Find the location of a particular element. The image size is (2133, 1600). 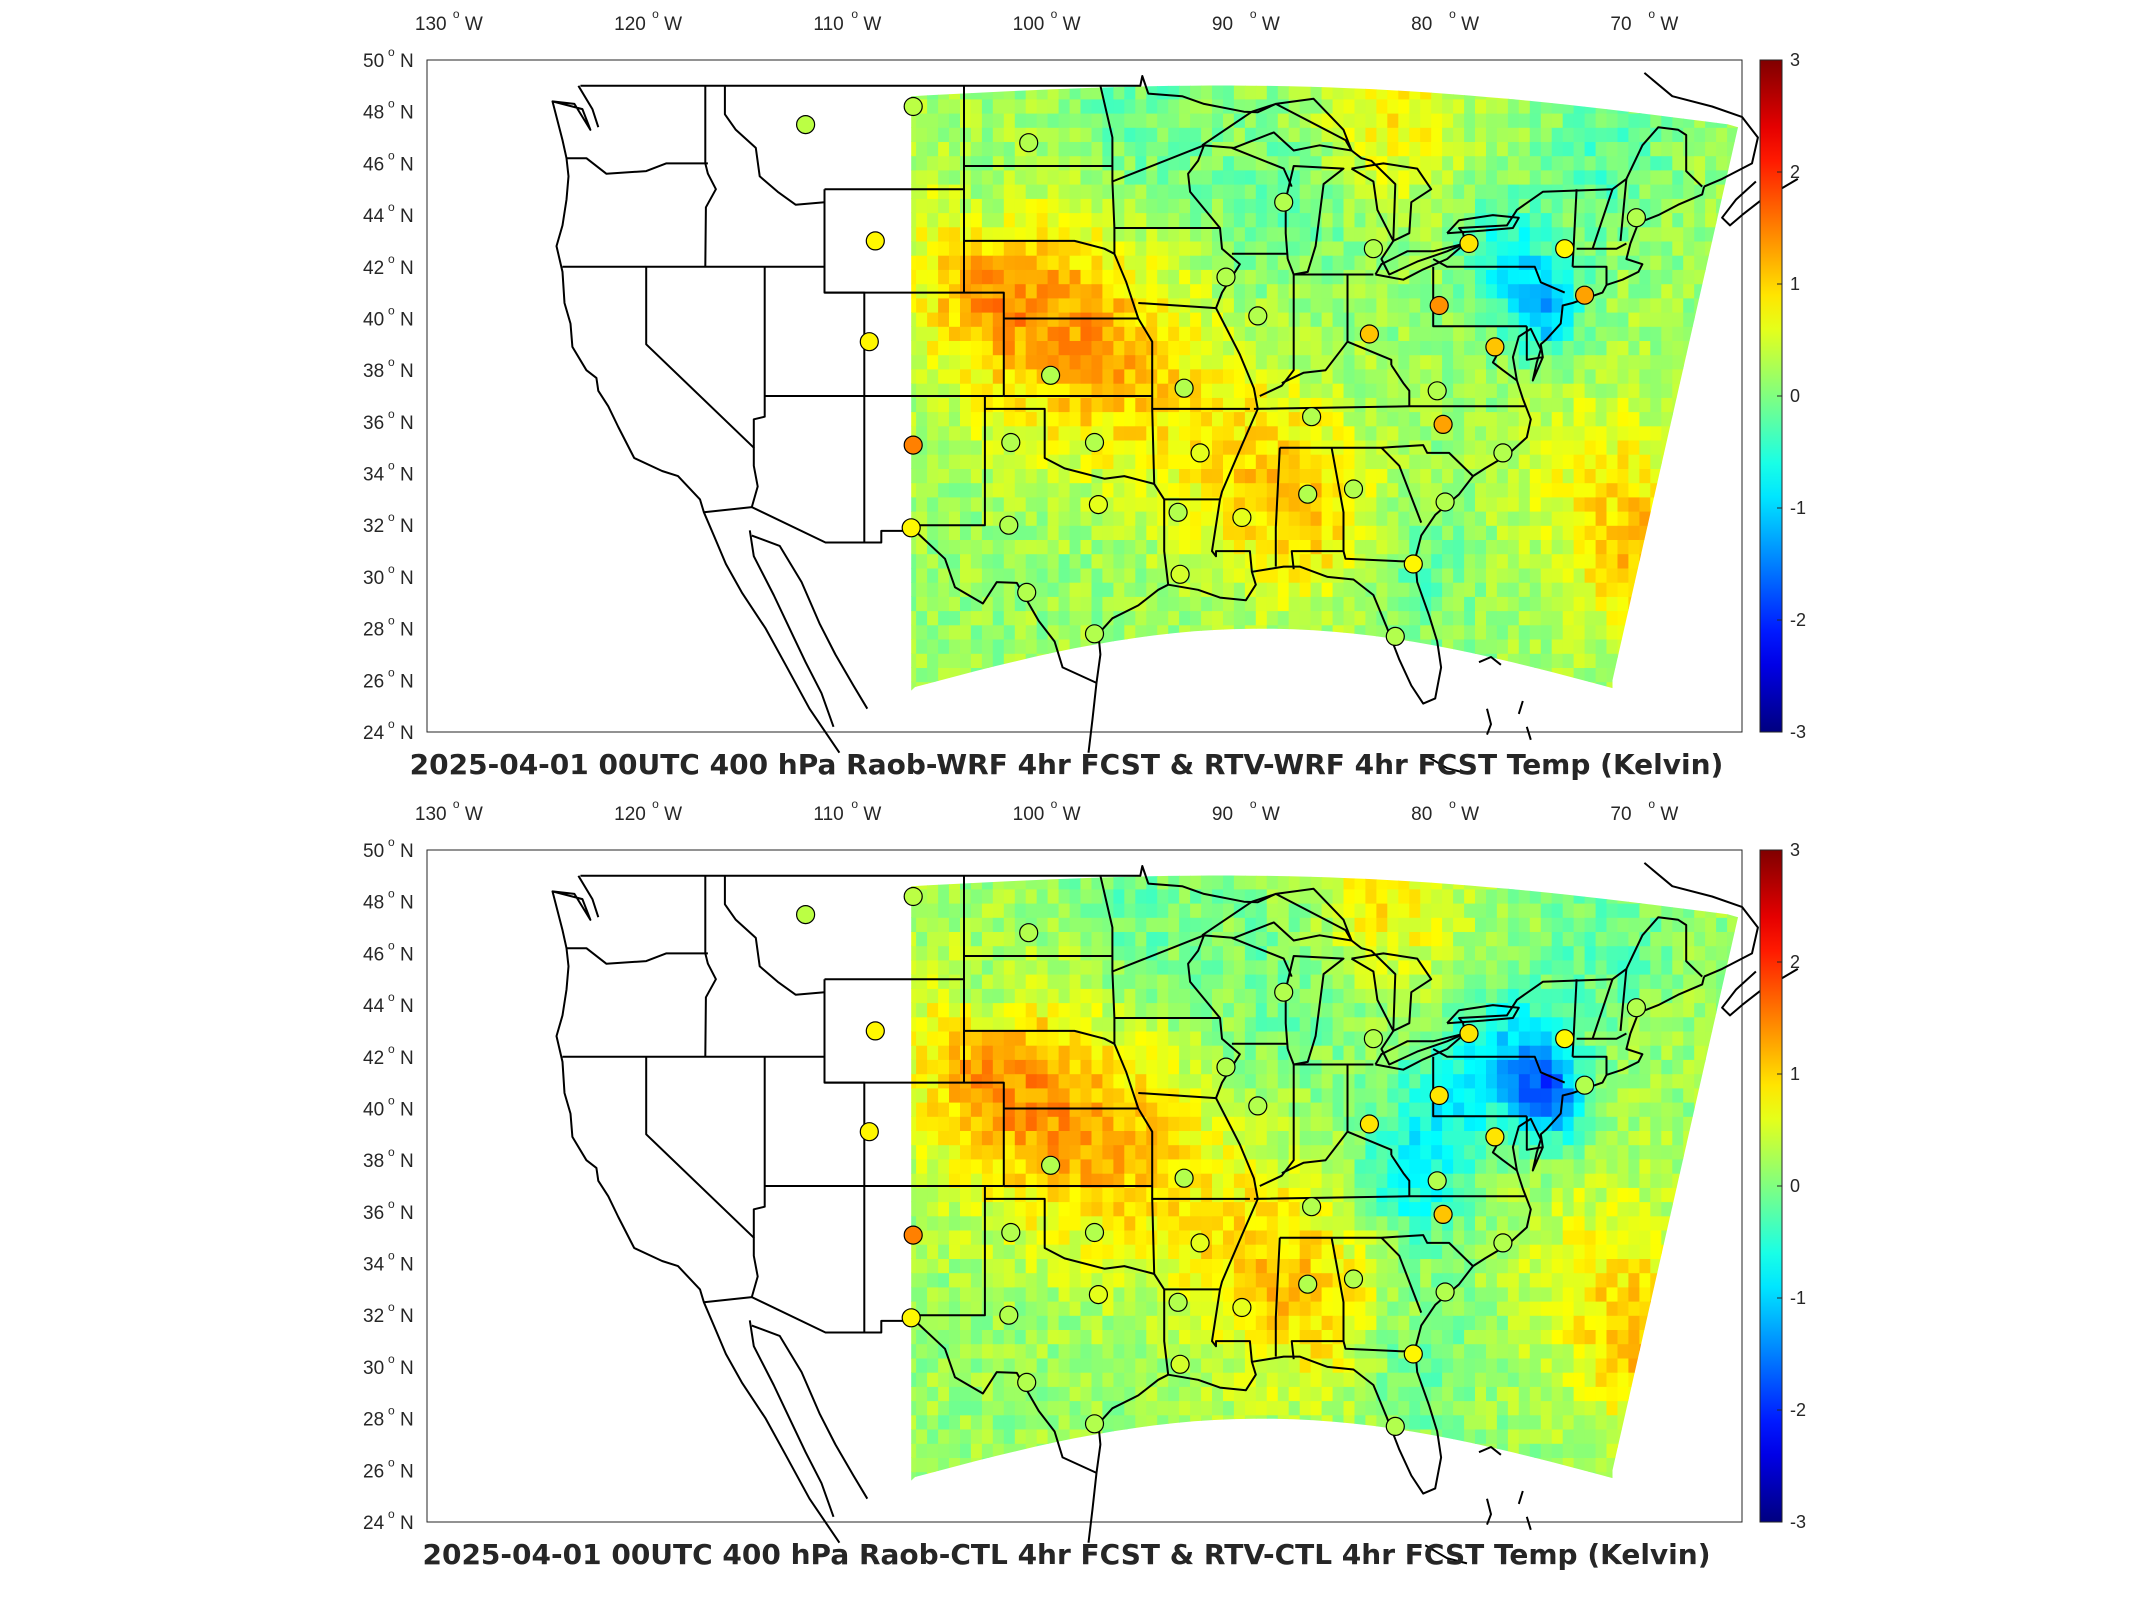

lon-tick-label: 100 is located at coordinates (1029, 814).